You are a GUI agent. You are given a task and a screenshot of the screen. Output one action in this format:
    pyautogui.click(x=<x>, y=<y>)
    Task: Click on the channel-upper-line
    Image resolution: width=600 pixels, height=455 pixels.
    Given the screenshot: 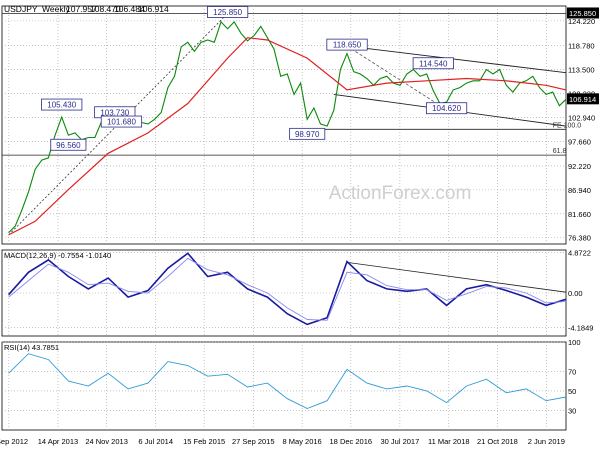 What is the action you would take?
    pyautogui.click(x=456, y=59)
    